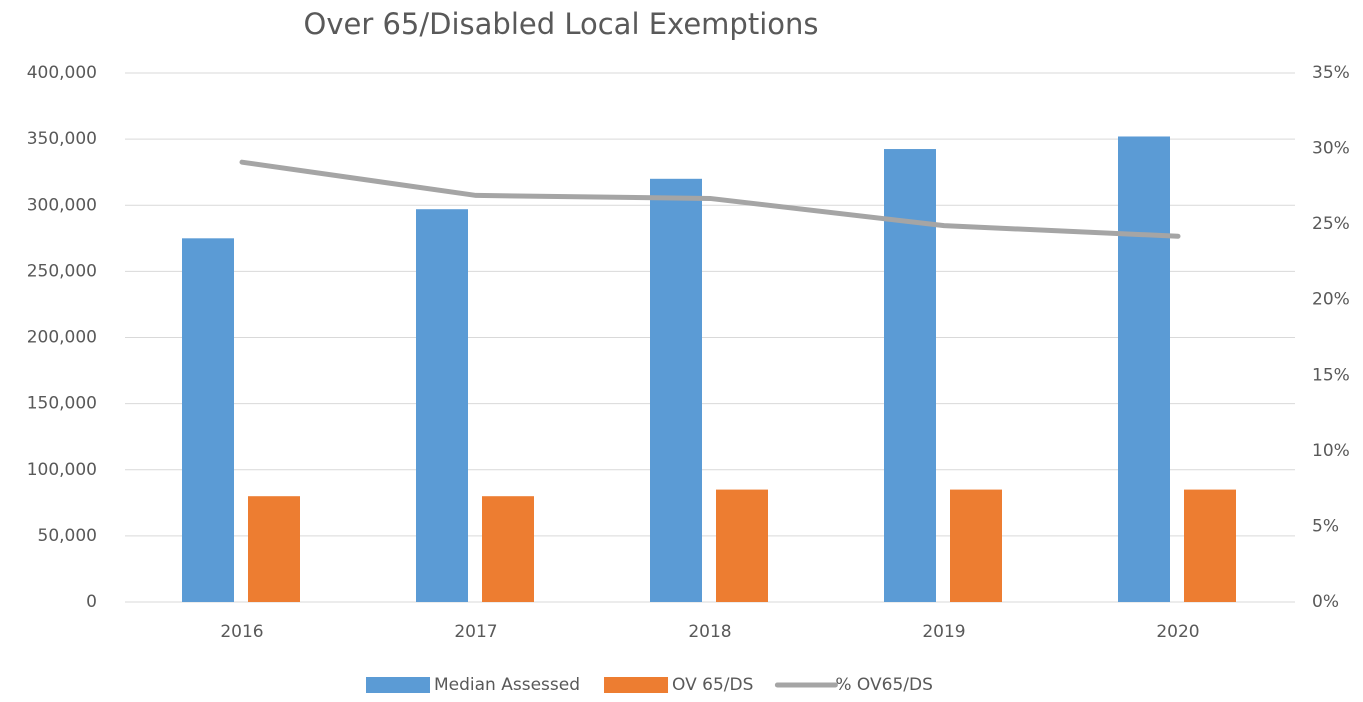 The image size is (1363, 702). I want to click on y2-tick-label: 30%, so click(1331, 149).